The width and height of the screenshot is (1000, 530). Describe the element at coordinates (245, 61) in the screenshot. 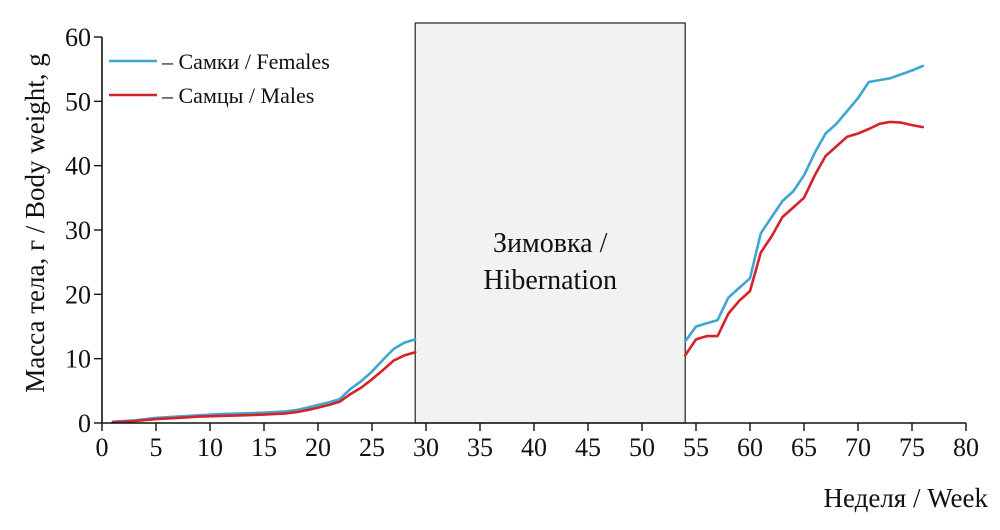

I see `legend-label-females: – Самки / Females` at that location.